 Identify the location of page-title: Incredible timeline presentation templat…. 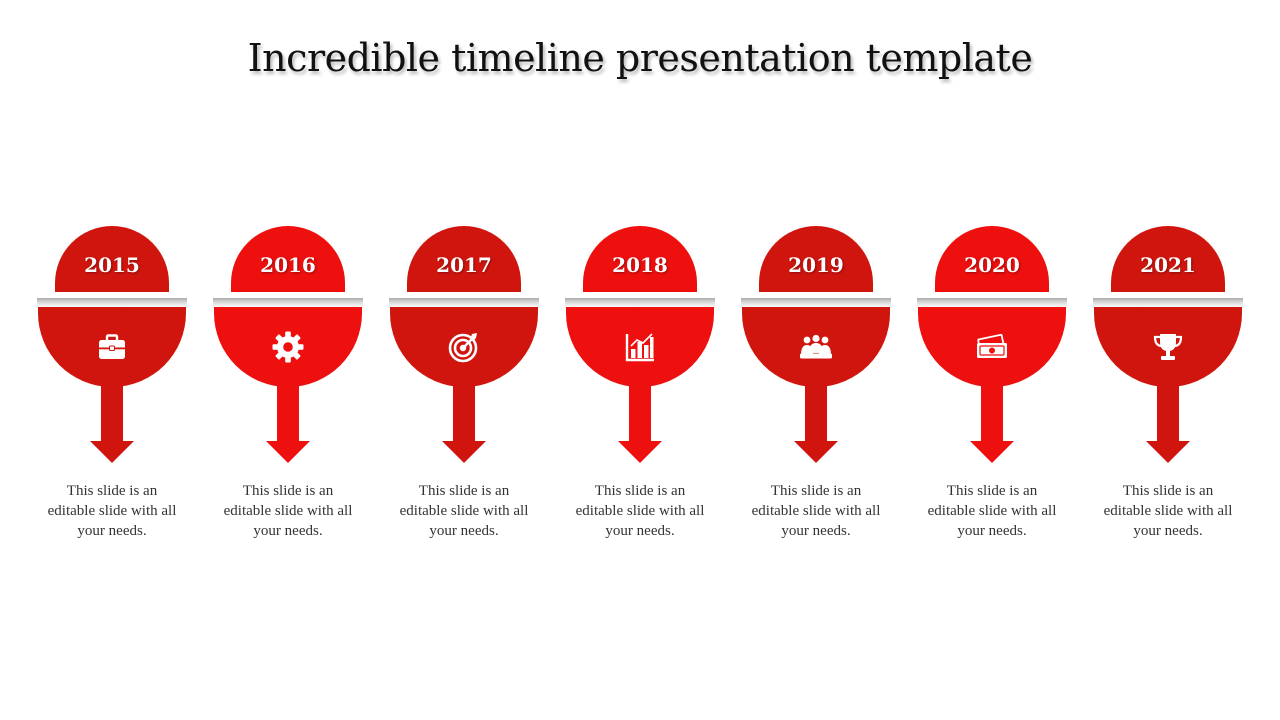
(640, 58).